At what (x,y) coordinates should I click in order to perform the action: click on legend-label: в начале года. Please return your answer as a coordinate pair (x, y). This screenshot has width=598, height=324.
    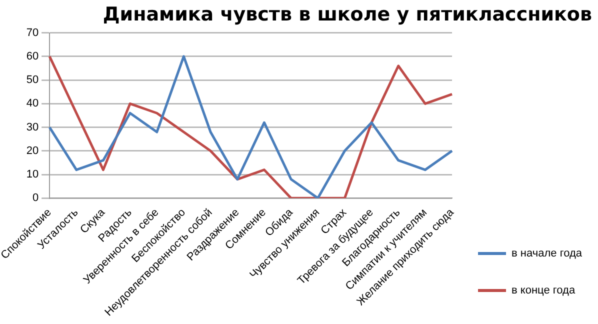
    Looking at the image, I should click on (547, 254).